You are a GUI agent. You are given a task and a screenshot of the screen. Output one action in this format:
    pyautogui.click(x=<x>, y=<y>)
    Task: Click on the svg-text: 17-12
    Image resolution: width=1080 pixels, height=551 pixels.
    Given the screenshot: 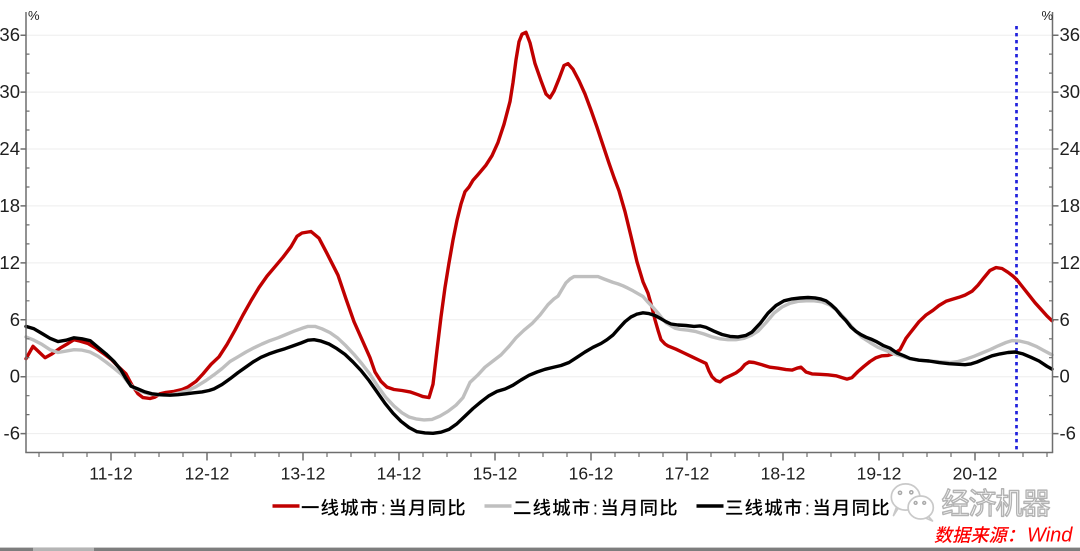 What is the action you would take?
    pyautogui.click(x=687, y=474)
    